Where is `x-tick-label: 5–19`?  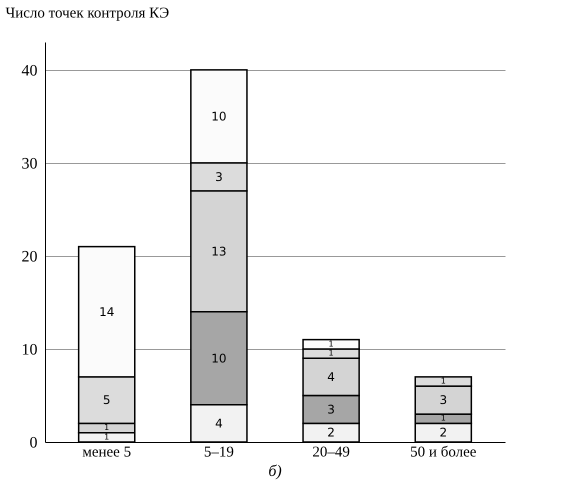 x-tick-label: 5–19 is located at coordinates (219, 452).